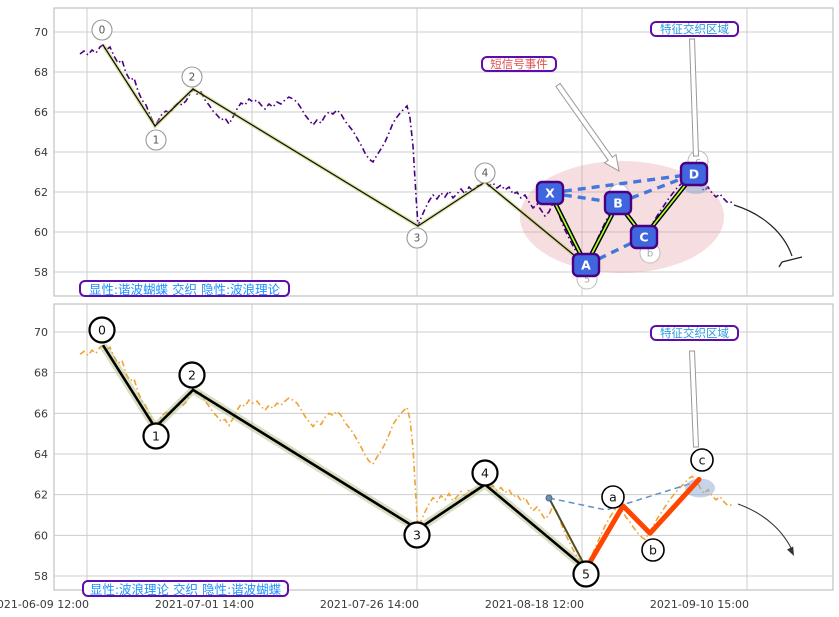 This screenshot has height=617, width=839. Describe the element at coordinates (519, 64) in the screenshot. I see `short-signal-event-label: 短信号事件` at that location.